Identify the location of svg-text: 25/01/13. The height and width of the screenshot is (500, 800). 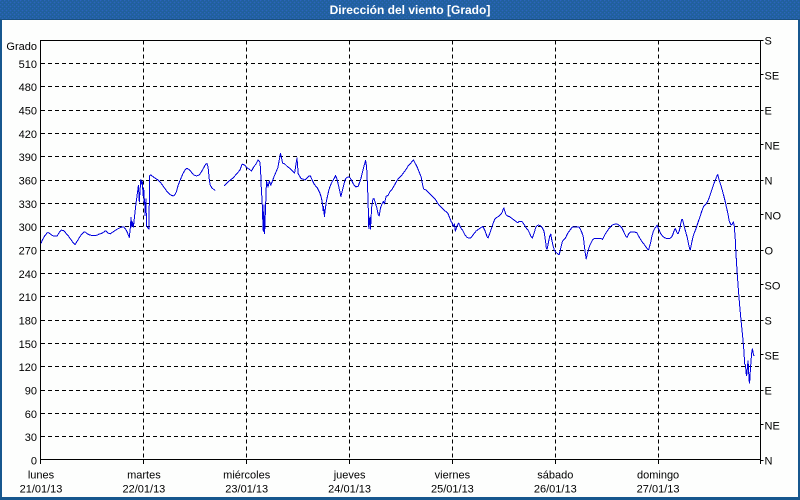
(452, 490).